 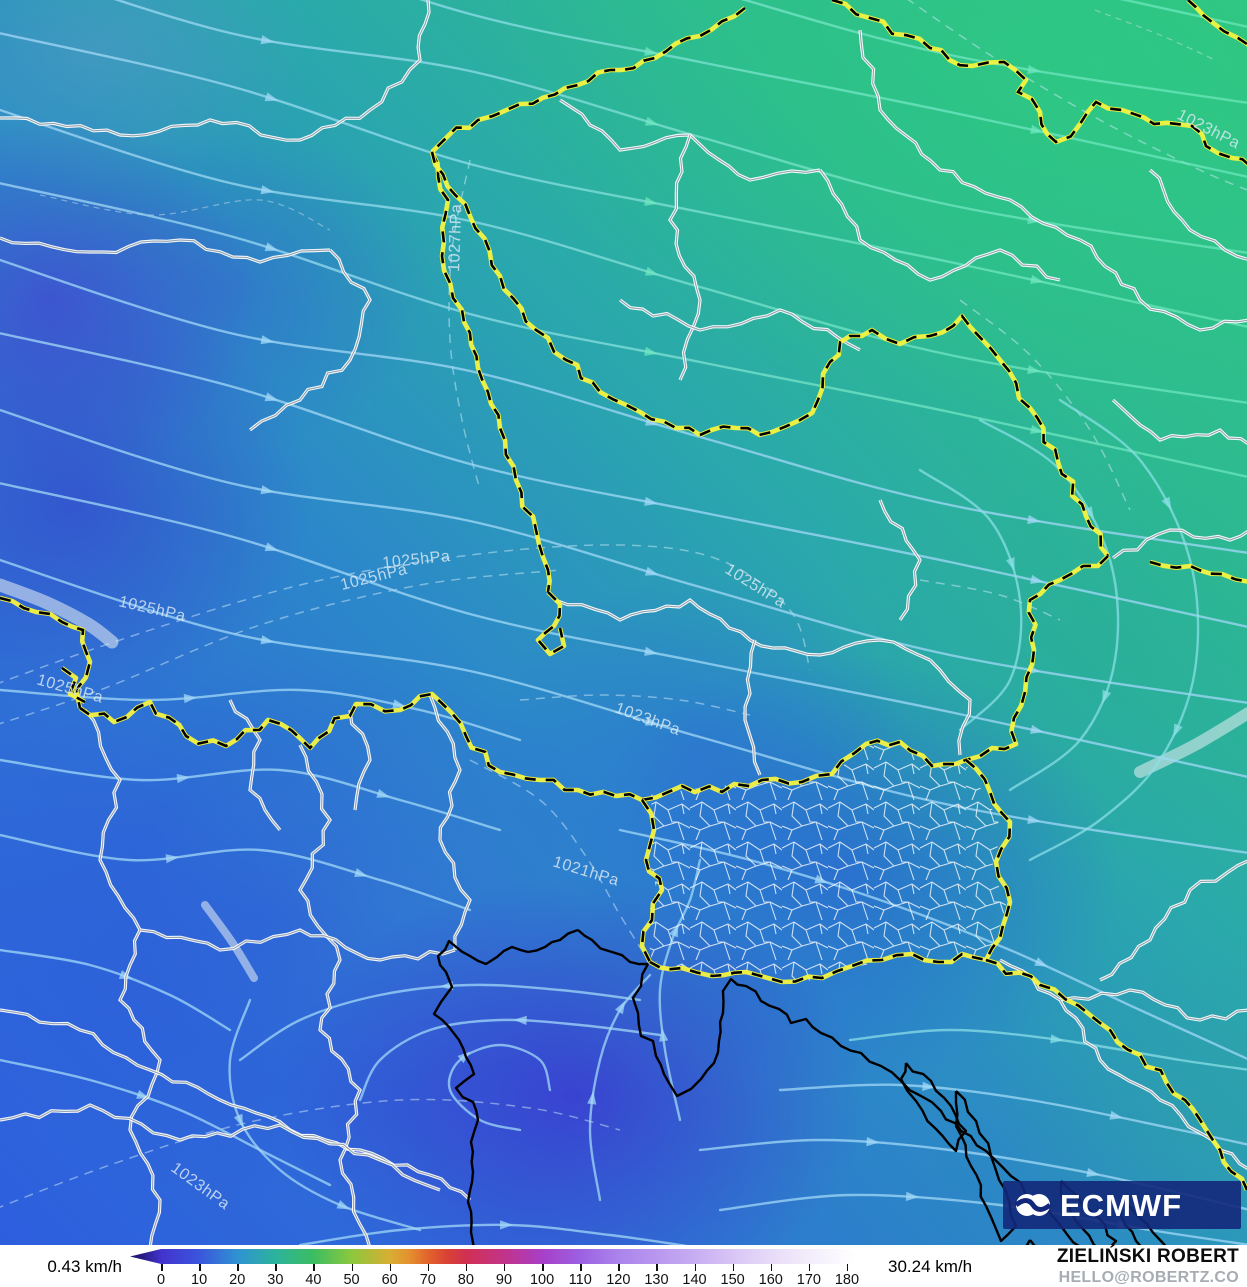 What do you see at coordinates (427, 1279) in the screenshot?
I see `legend-tick-label: 70` at bounding box center [427, 1279].